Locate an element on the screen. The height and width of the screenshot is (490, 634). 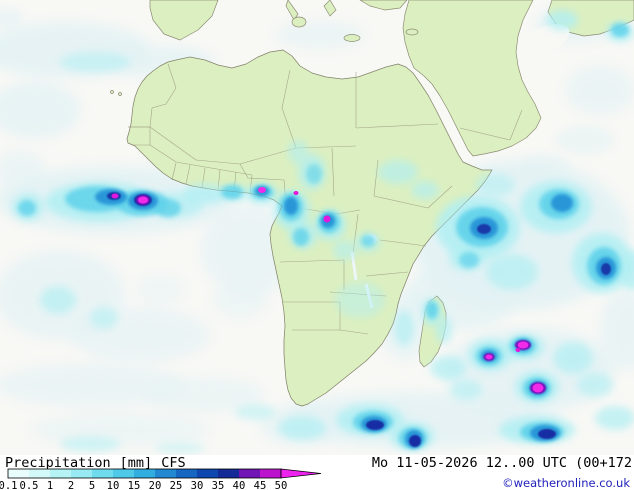
svg-text: 10 is located at coordinates (113, 485).